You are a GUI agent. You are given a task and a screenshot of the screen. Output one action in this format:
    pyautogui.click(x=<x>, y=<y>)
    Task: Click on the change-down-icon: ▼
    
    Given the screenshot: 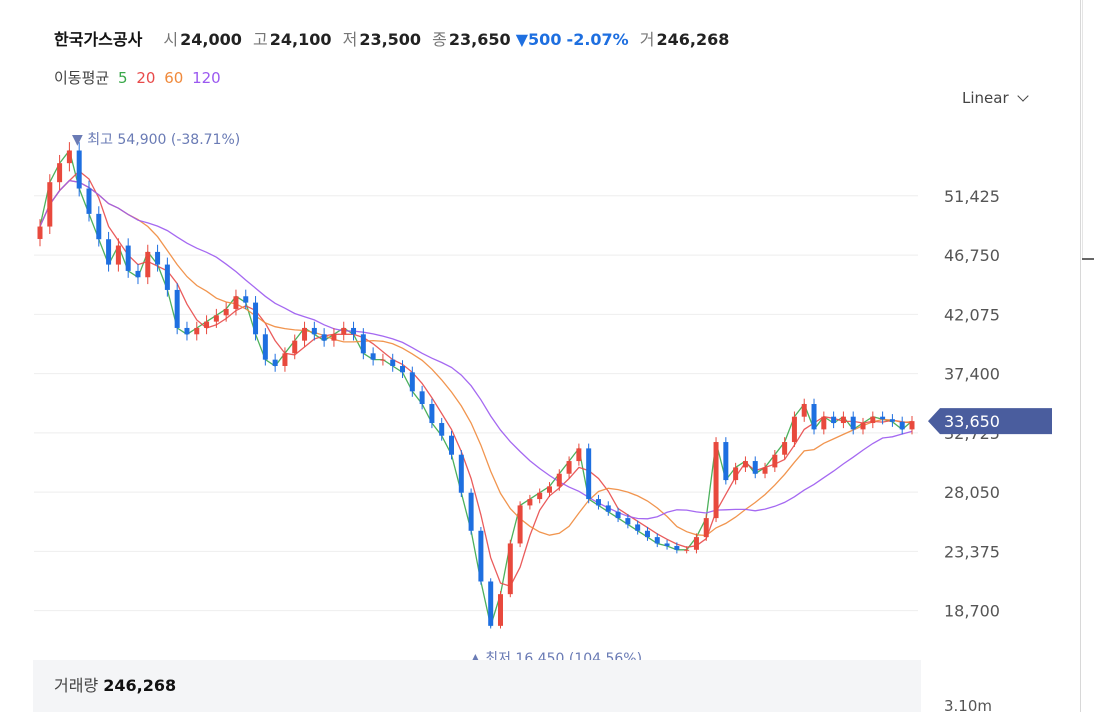 What is the action you would take?
    pyautogui.click(x=522, y=39)
    